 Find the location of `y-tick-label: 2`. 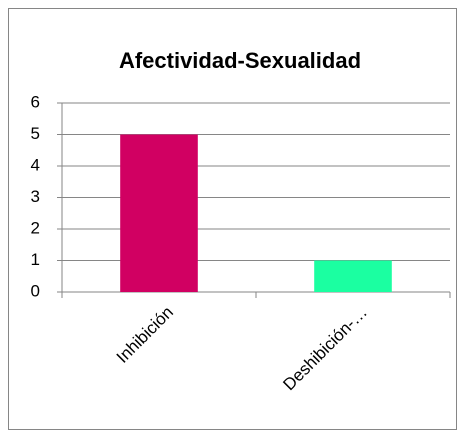

y-tick-label: 2 is located at coordinates (35, 227).